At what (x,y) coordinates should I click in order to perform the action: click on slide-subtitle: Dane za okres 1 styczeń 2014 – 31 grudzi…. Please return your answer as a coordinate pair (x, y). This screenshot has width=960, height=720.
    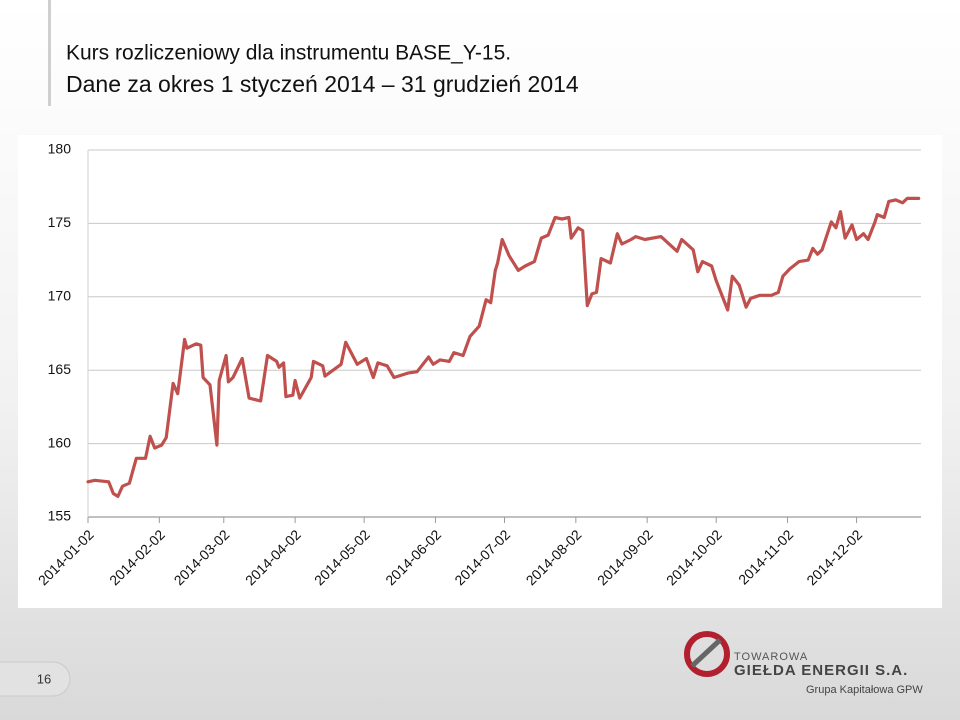
    Looking at the image, I should click on (322, 84).